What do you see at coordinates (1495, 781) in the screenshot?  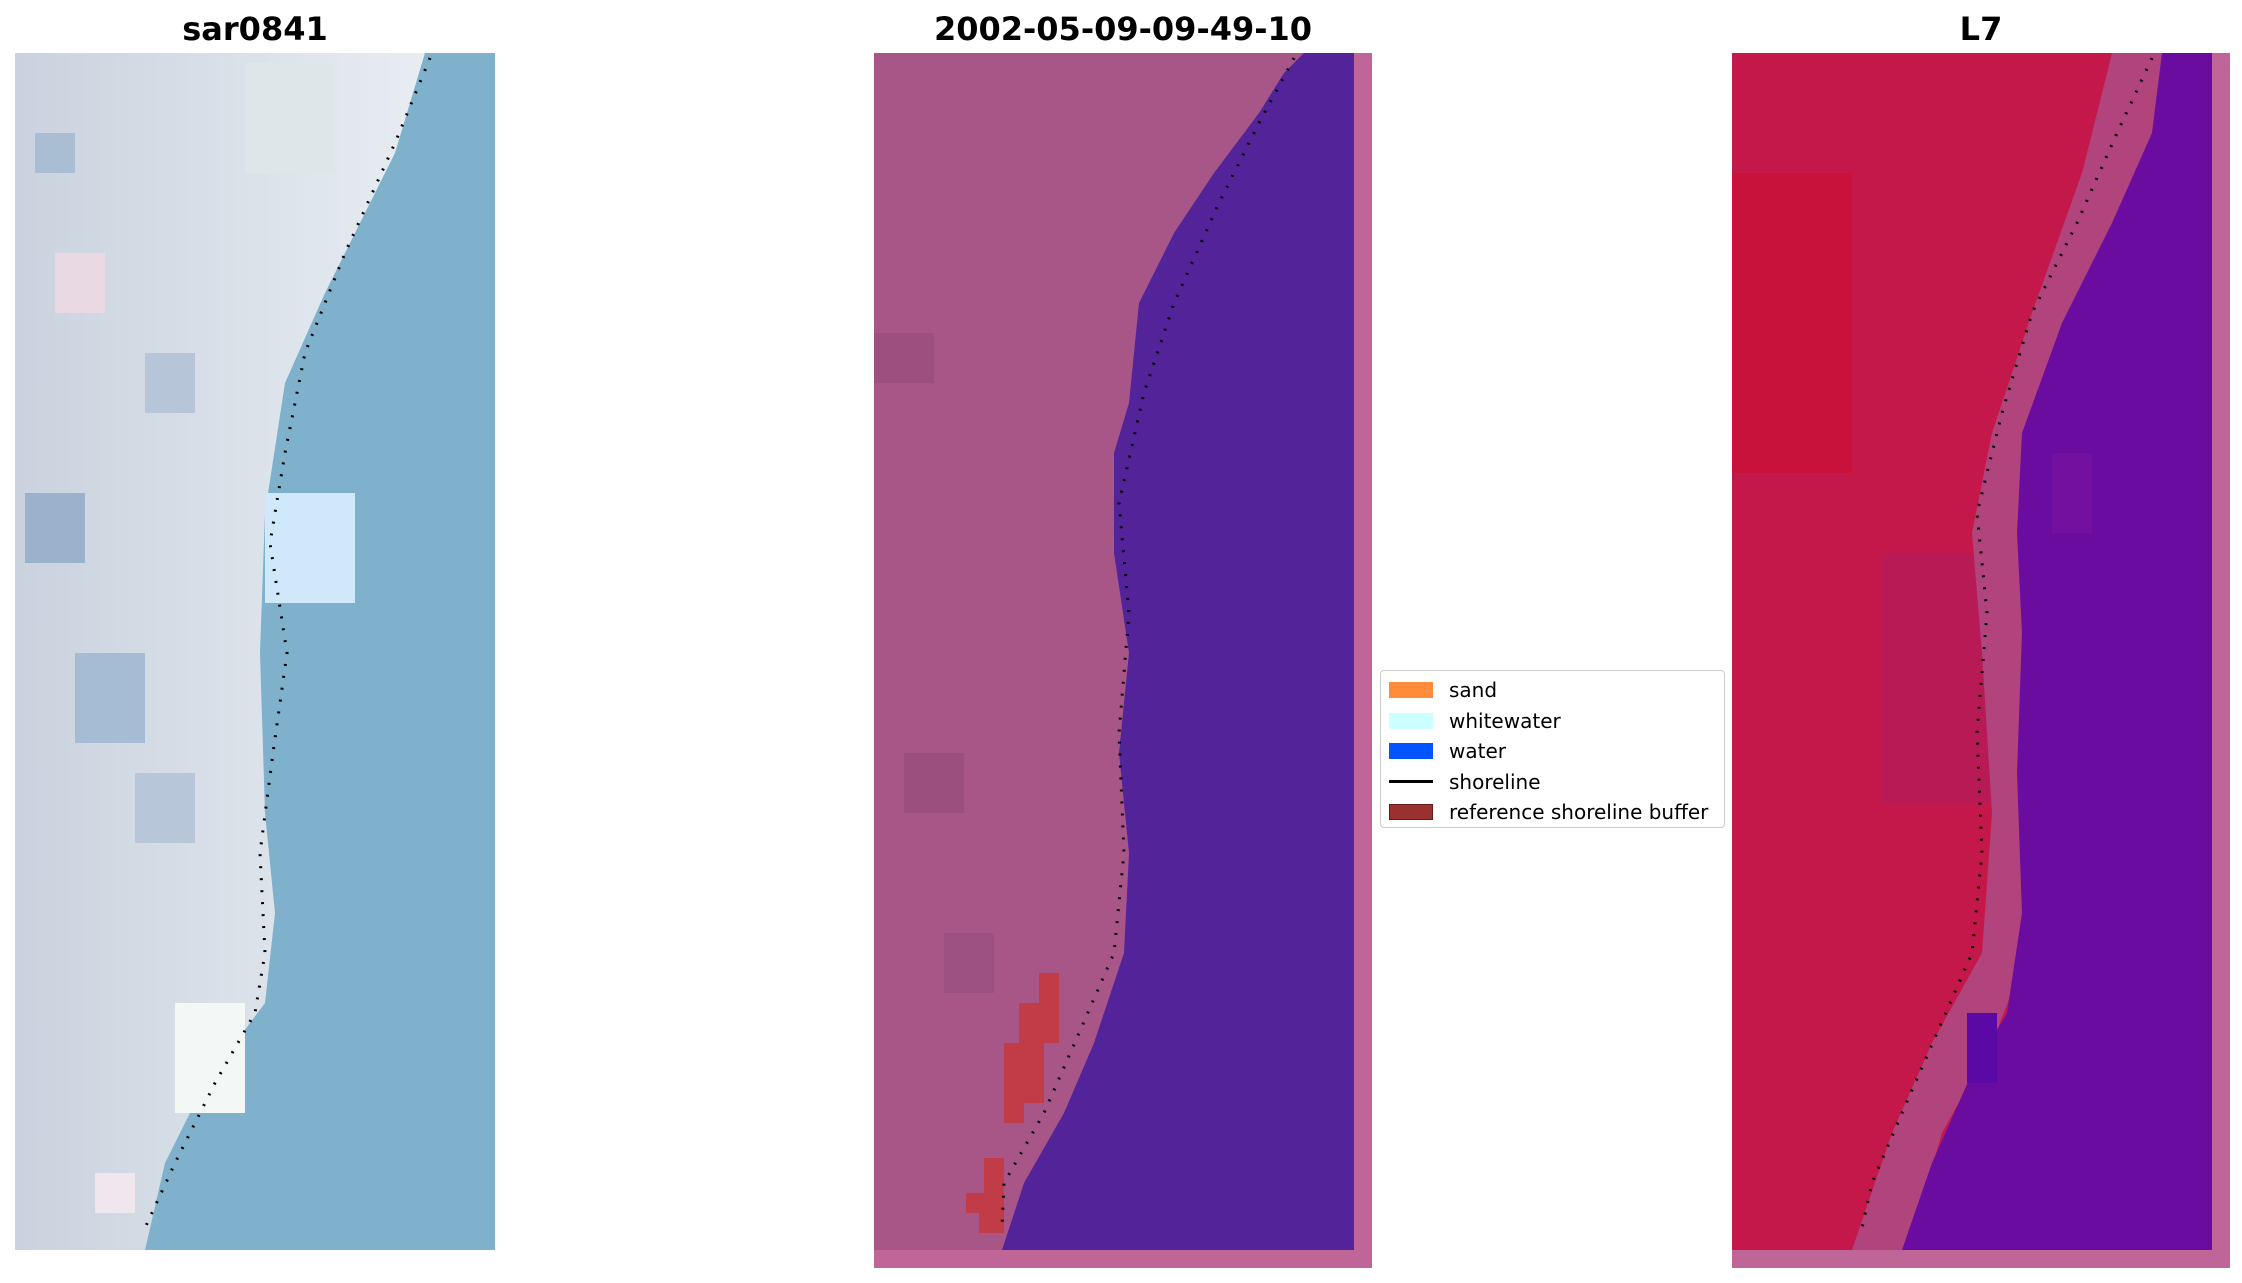 I see `legend-label-shoreline: shoreline` at bounding box center [1495, 781].